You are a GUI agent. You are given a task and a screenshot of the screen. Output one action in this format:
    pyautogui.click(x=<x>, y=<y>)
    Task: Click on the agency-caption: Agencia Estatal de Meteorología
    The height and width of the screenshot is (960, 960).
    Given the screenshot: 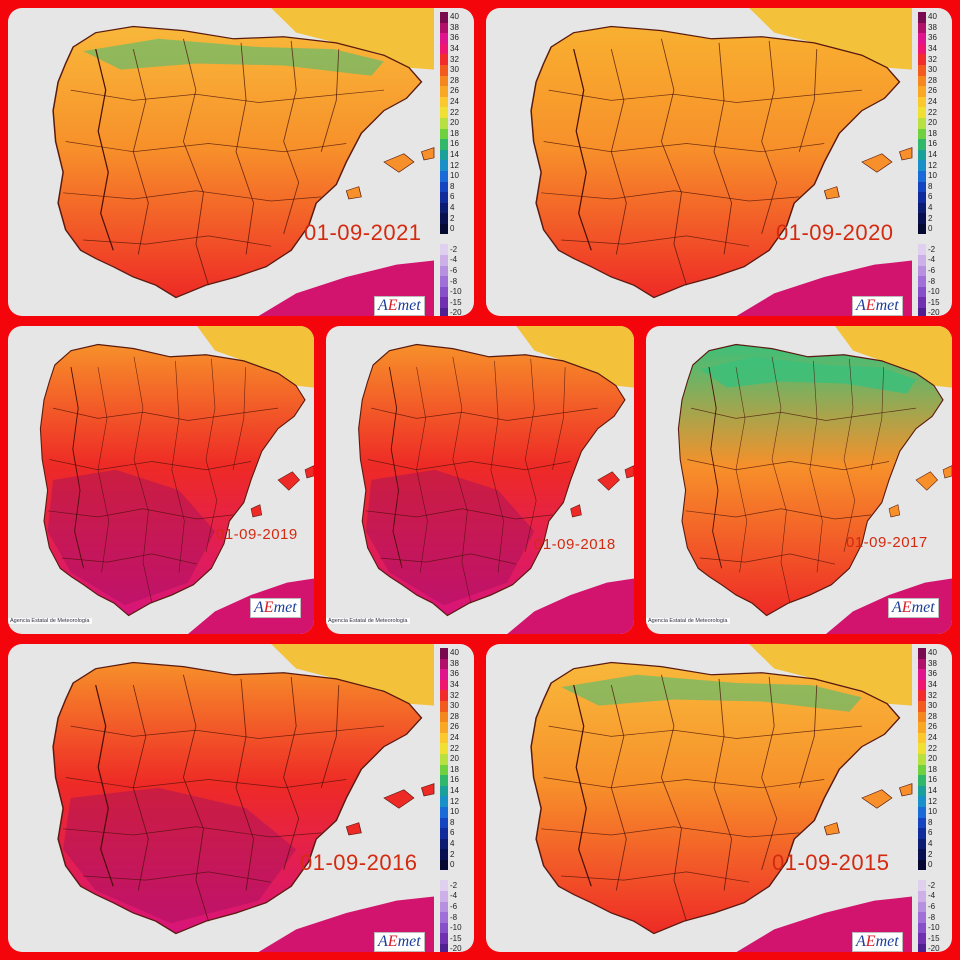 What is the action you would take?
    pyautogui.click(x=368, y=621)
    